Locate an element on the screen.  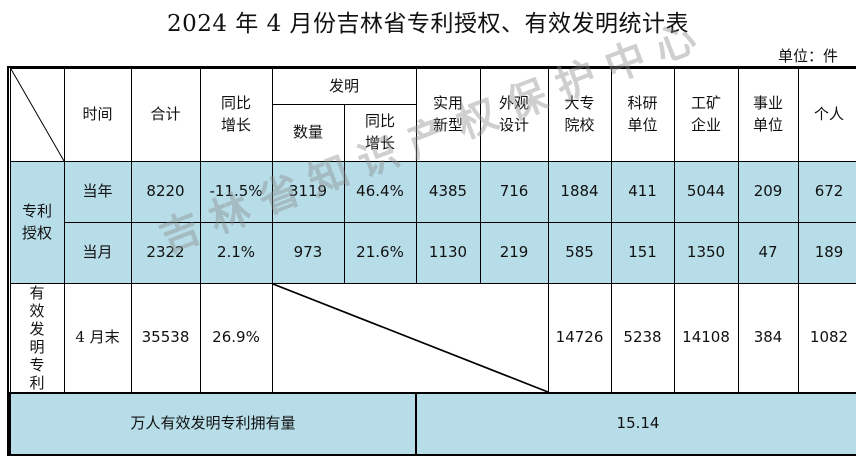
header-yoy: 同比增长 is located at coordinates (236, 115).